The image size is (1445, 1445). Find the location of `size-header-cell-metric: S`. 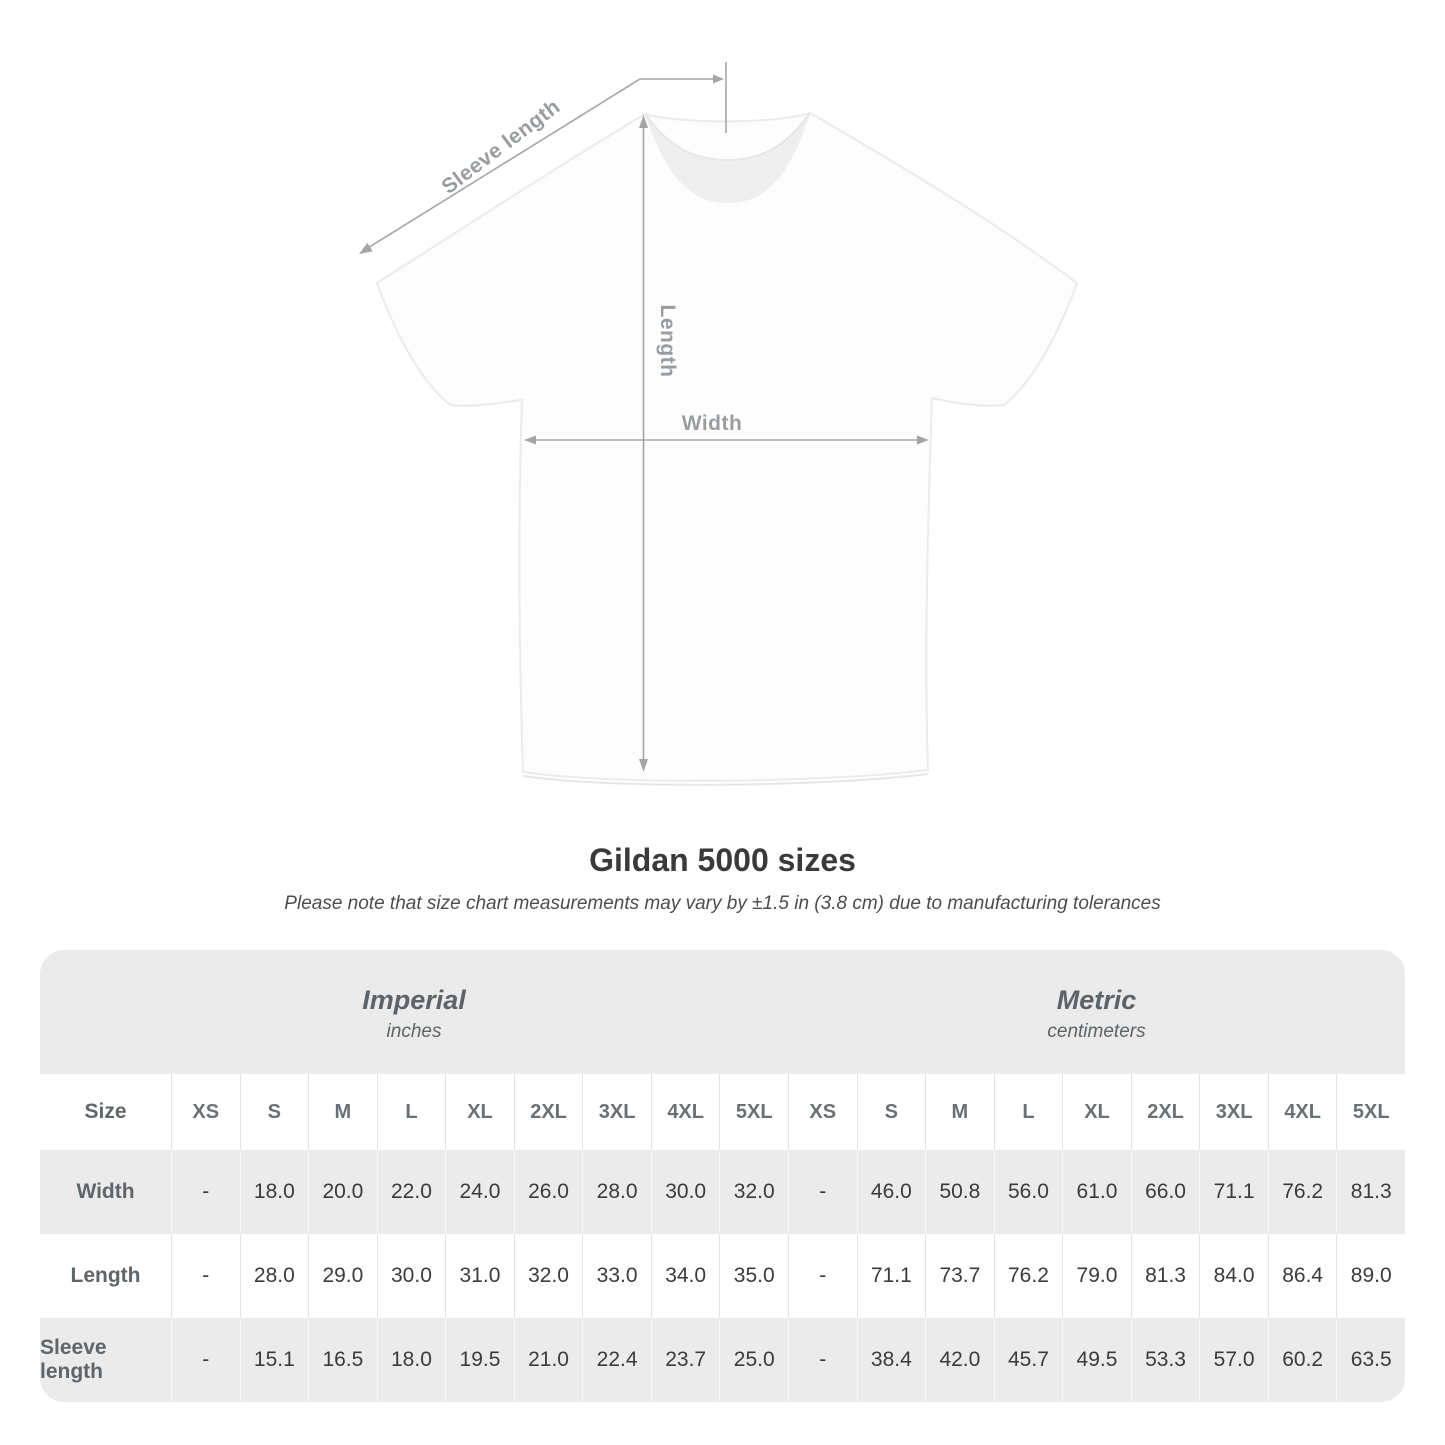

size-header-cell-metric: S is located at coordinates (891, 1112).